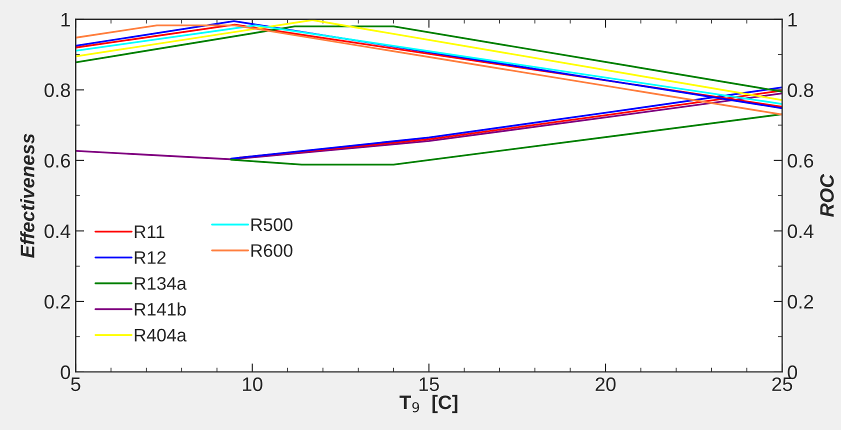 This screenshot has height=430, width=841. Describe the element at coordinates (252, 384) in the screenshot. I see `x-tick-label: 10` at that location.